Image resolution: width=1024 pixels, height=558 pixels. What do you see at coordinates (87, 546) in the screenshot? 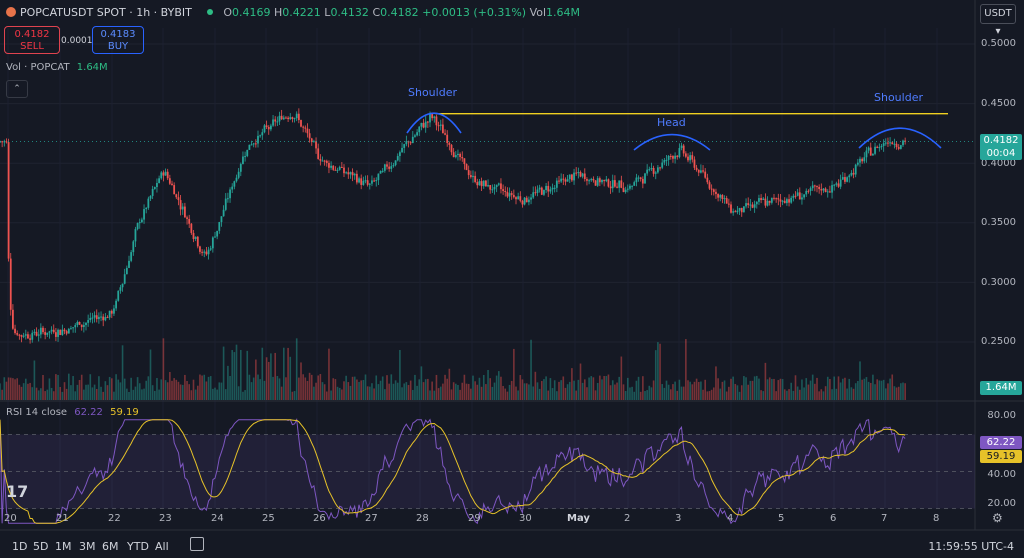
I see `timeframe-button: 3M` at bounding box center [87, 546].